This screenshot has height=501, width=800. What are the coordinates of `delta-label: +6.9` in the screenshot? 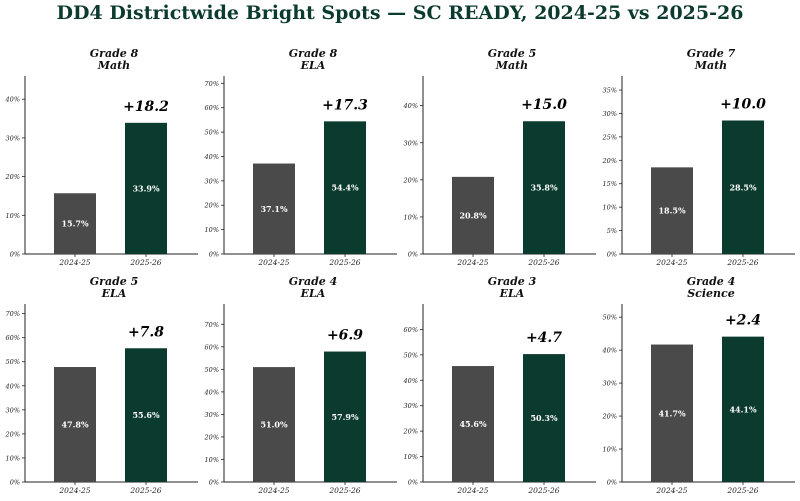 It's located at (345, 336).